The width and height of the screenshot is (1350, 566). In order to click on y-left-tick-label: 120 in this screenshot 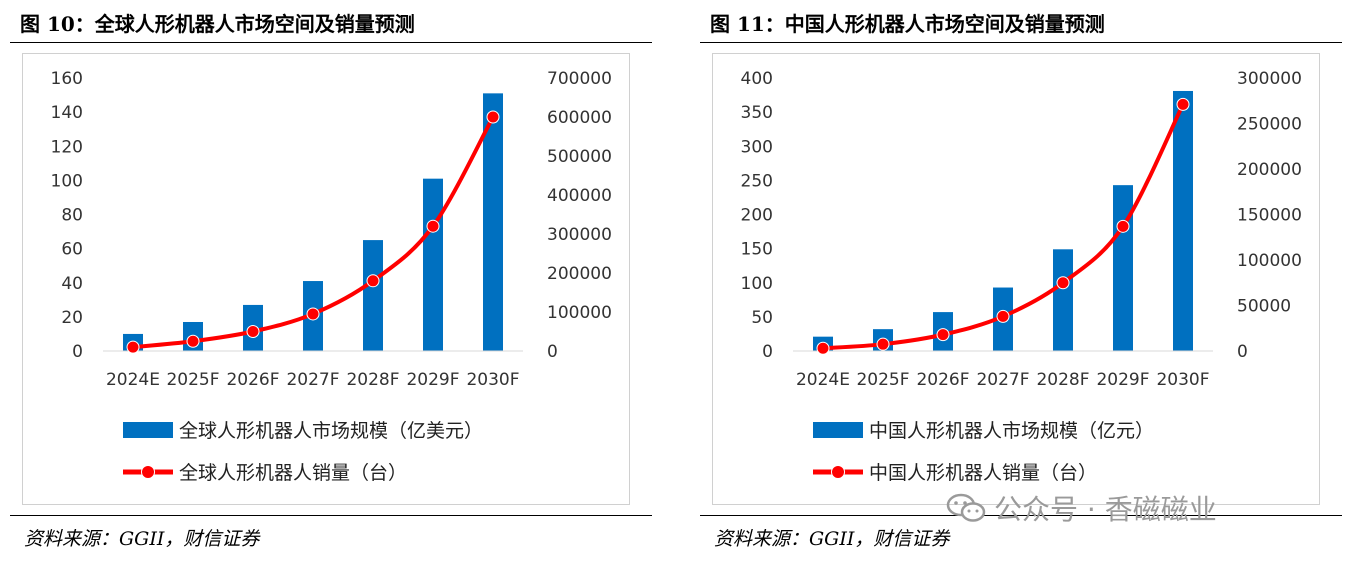, I will do `click(67, 147)`.